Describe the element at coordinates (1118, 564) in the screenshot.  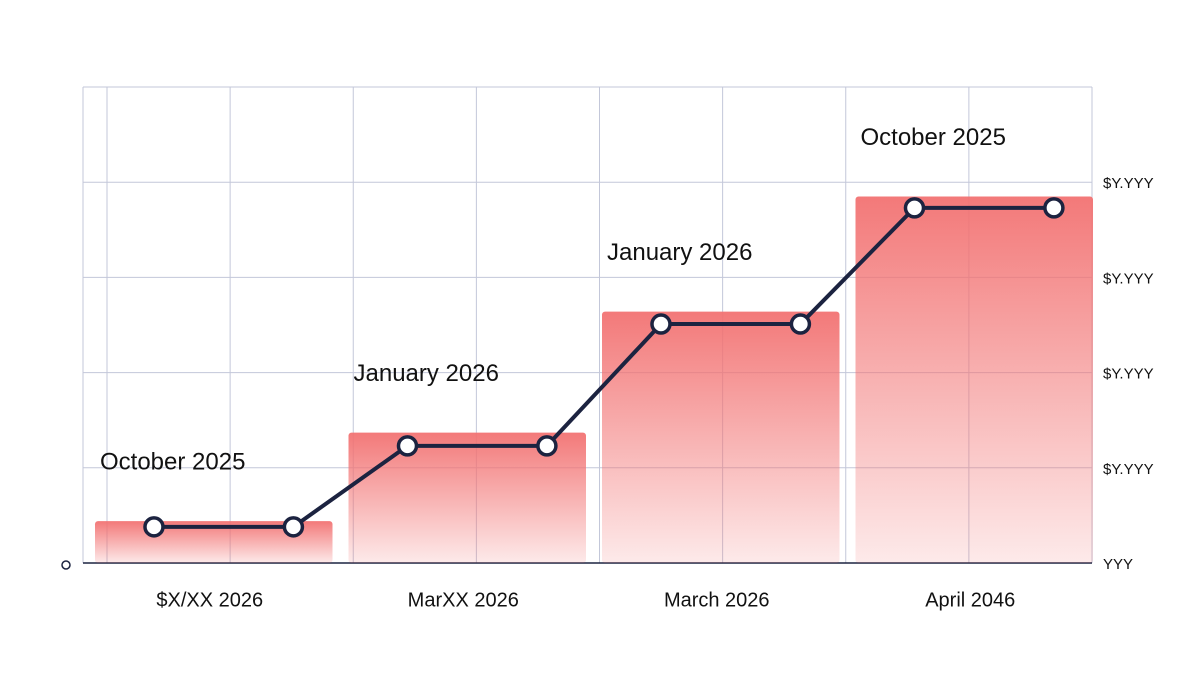
I see `y-tick-label: YYY` at that location.